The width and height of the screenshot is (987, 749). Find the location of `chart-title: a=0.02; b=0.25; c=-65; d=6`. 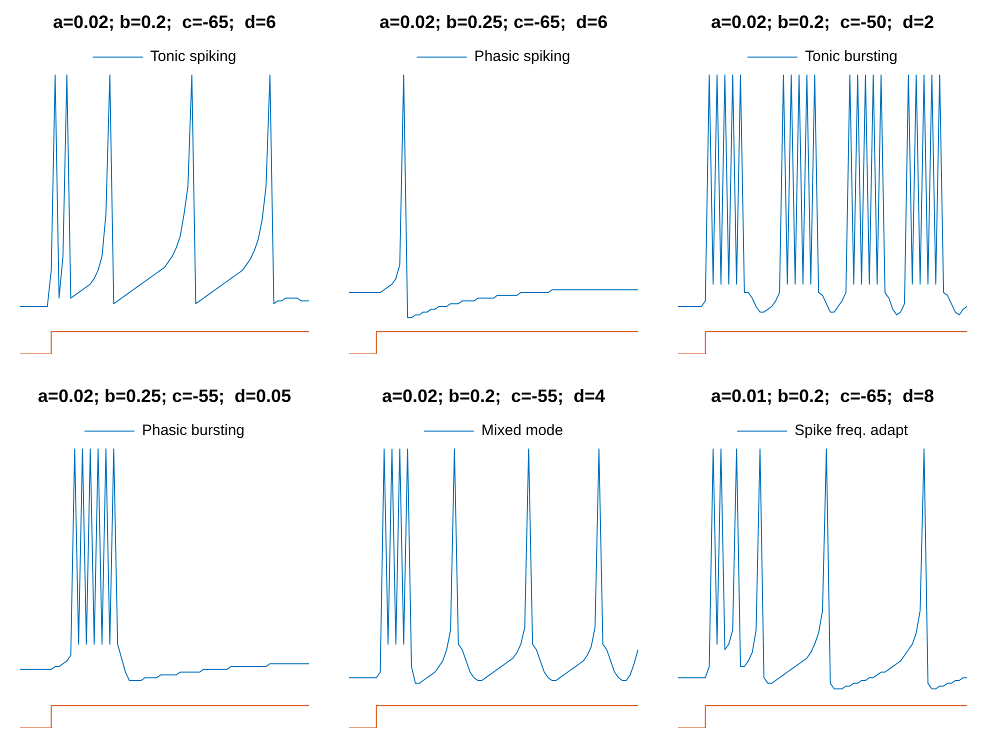

chart-title: a=0.02; b=0.25; c=-65; d=6 is located at coordinates (493, 22).